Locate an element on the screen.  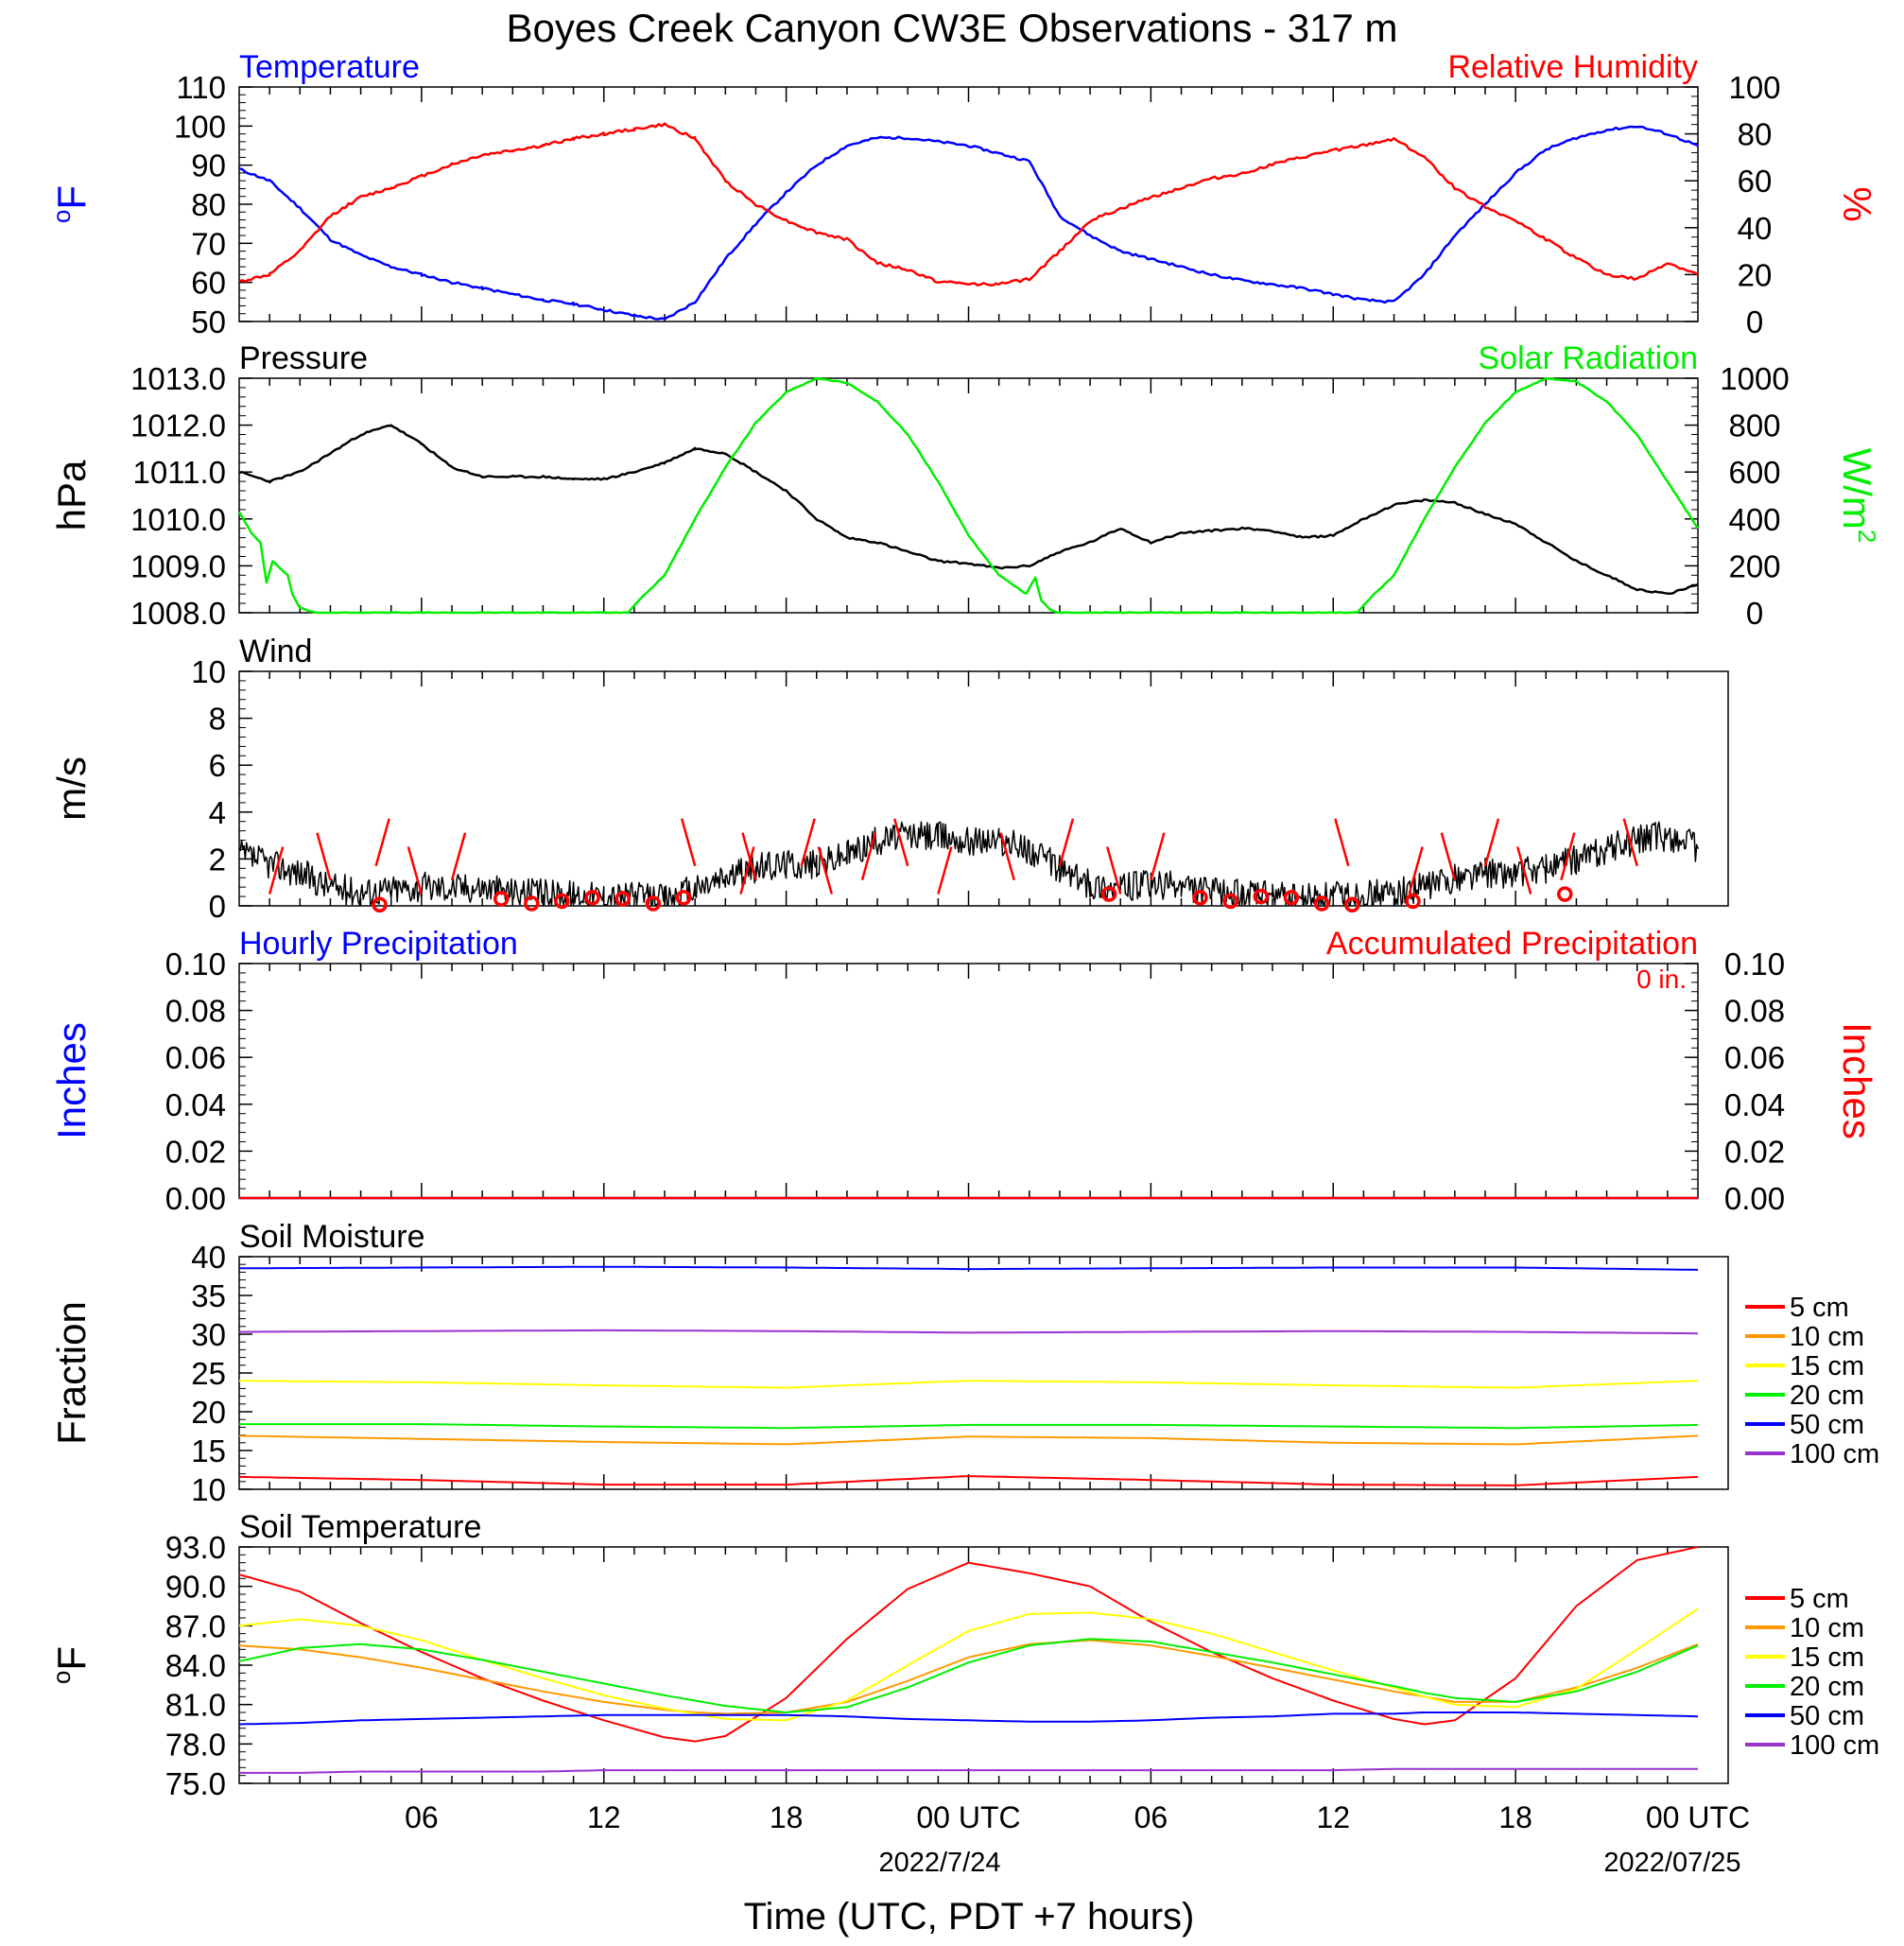
legend-label: 50 cm is located at coordinates (1827, 1716).